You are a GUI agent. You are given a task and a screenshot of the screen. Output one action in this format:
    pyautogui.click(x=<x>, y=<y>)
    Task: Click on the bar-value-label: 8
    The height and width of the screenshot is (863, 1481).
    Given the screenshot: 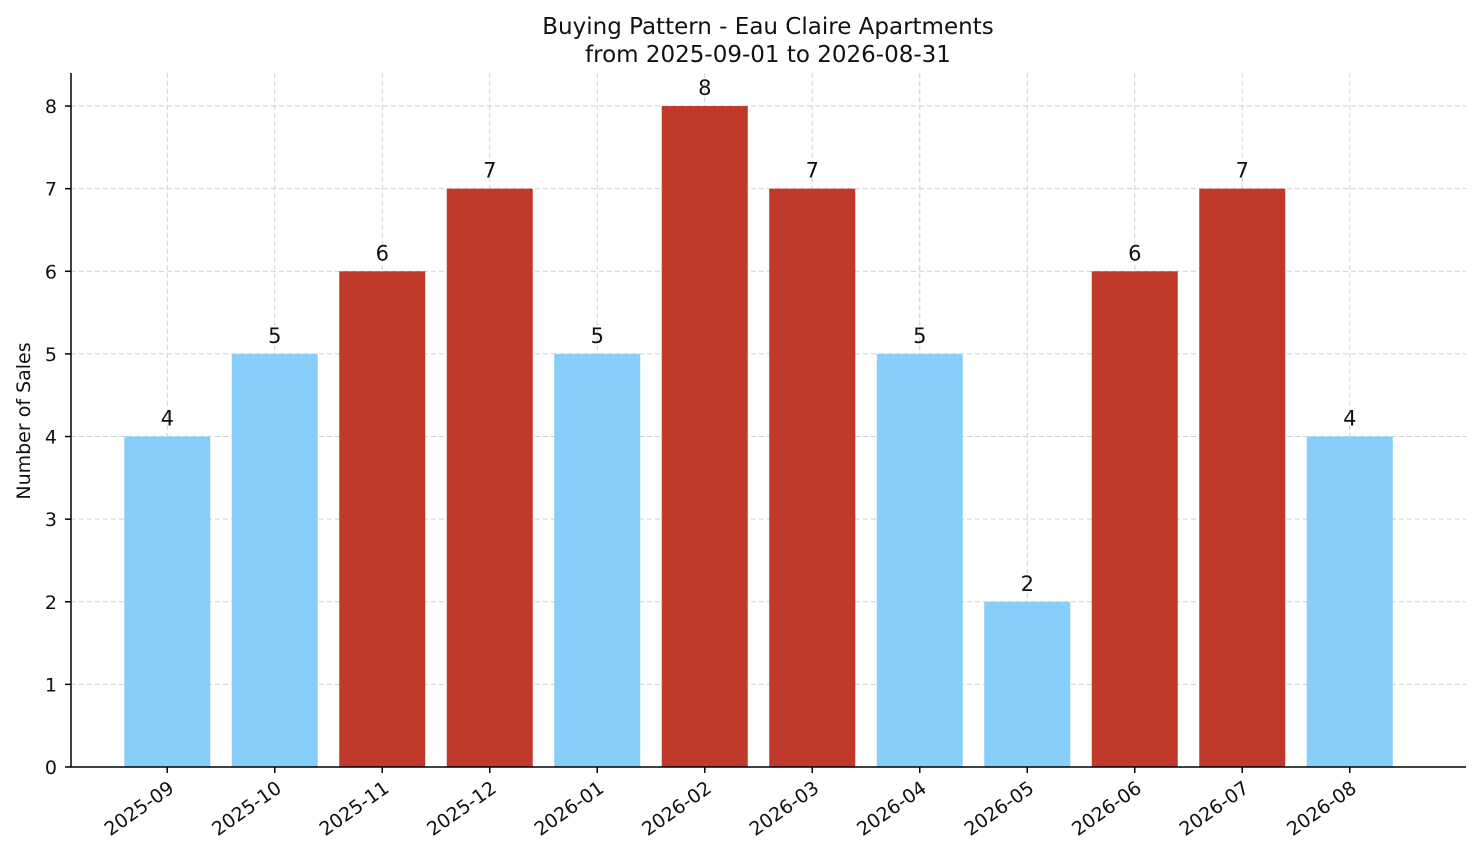 What is the action you would take?
    pyautogui.click(x=704, y=88)
    